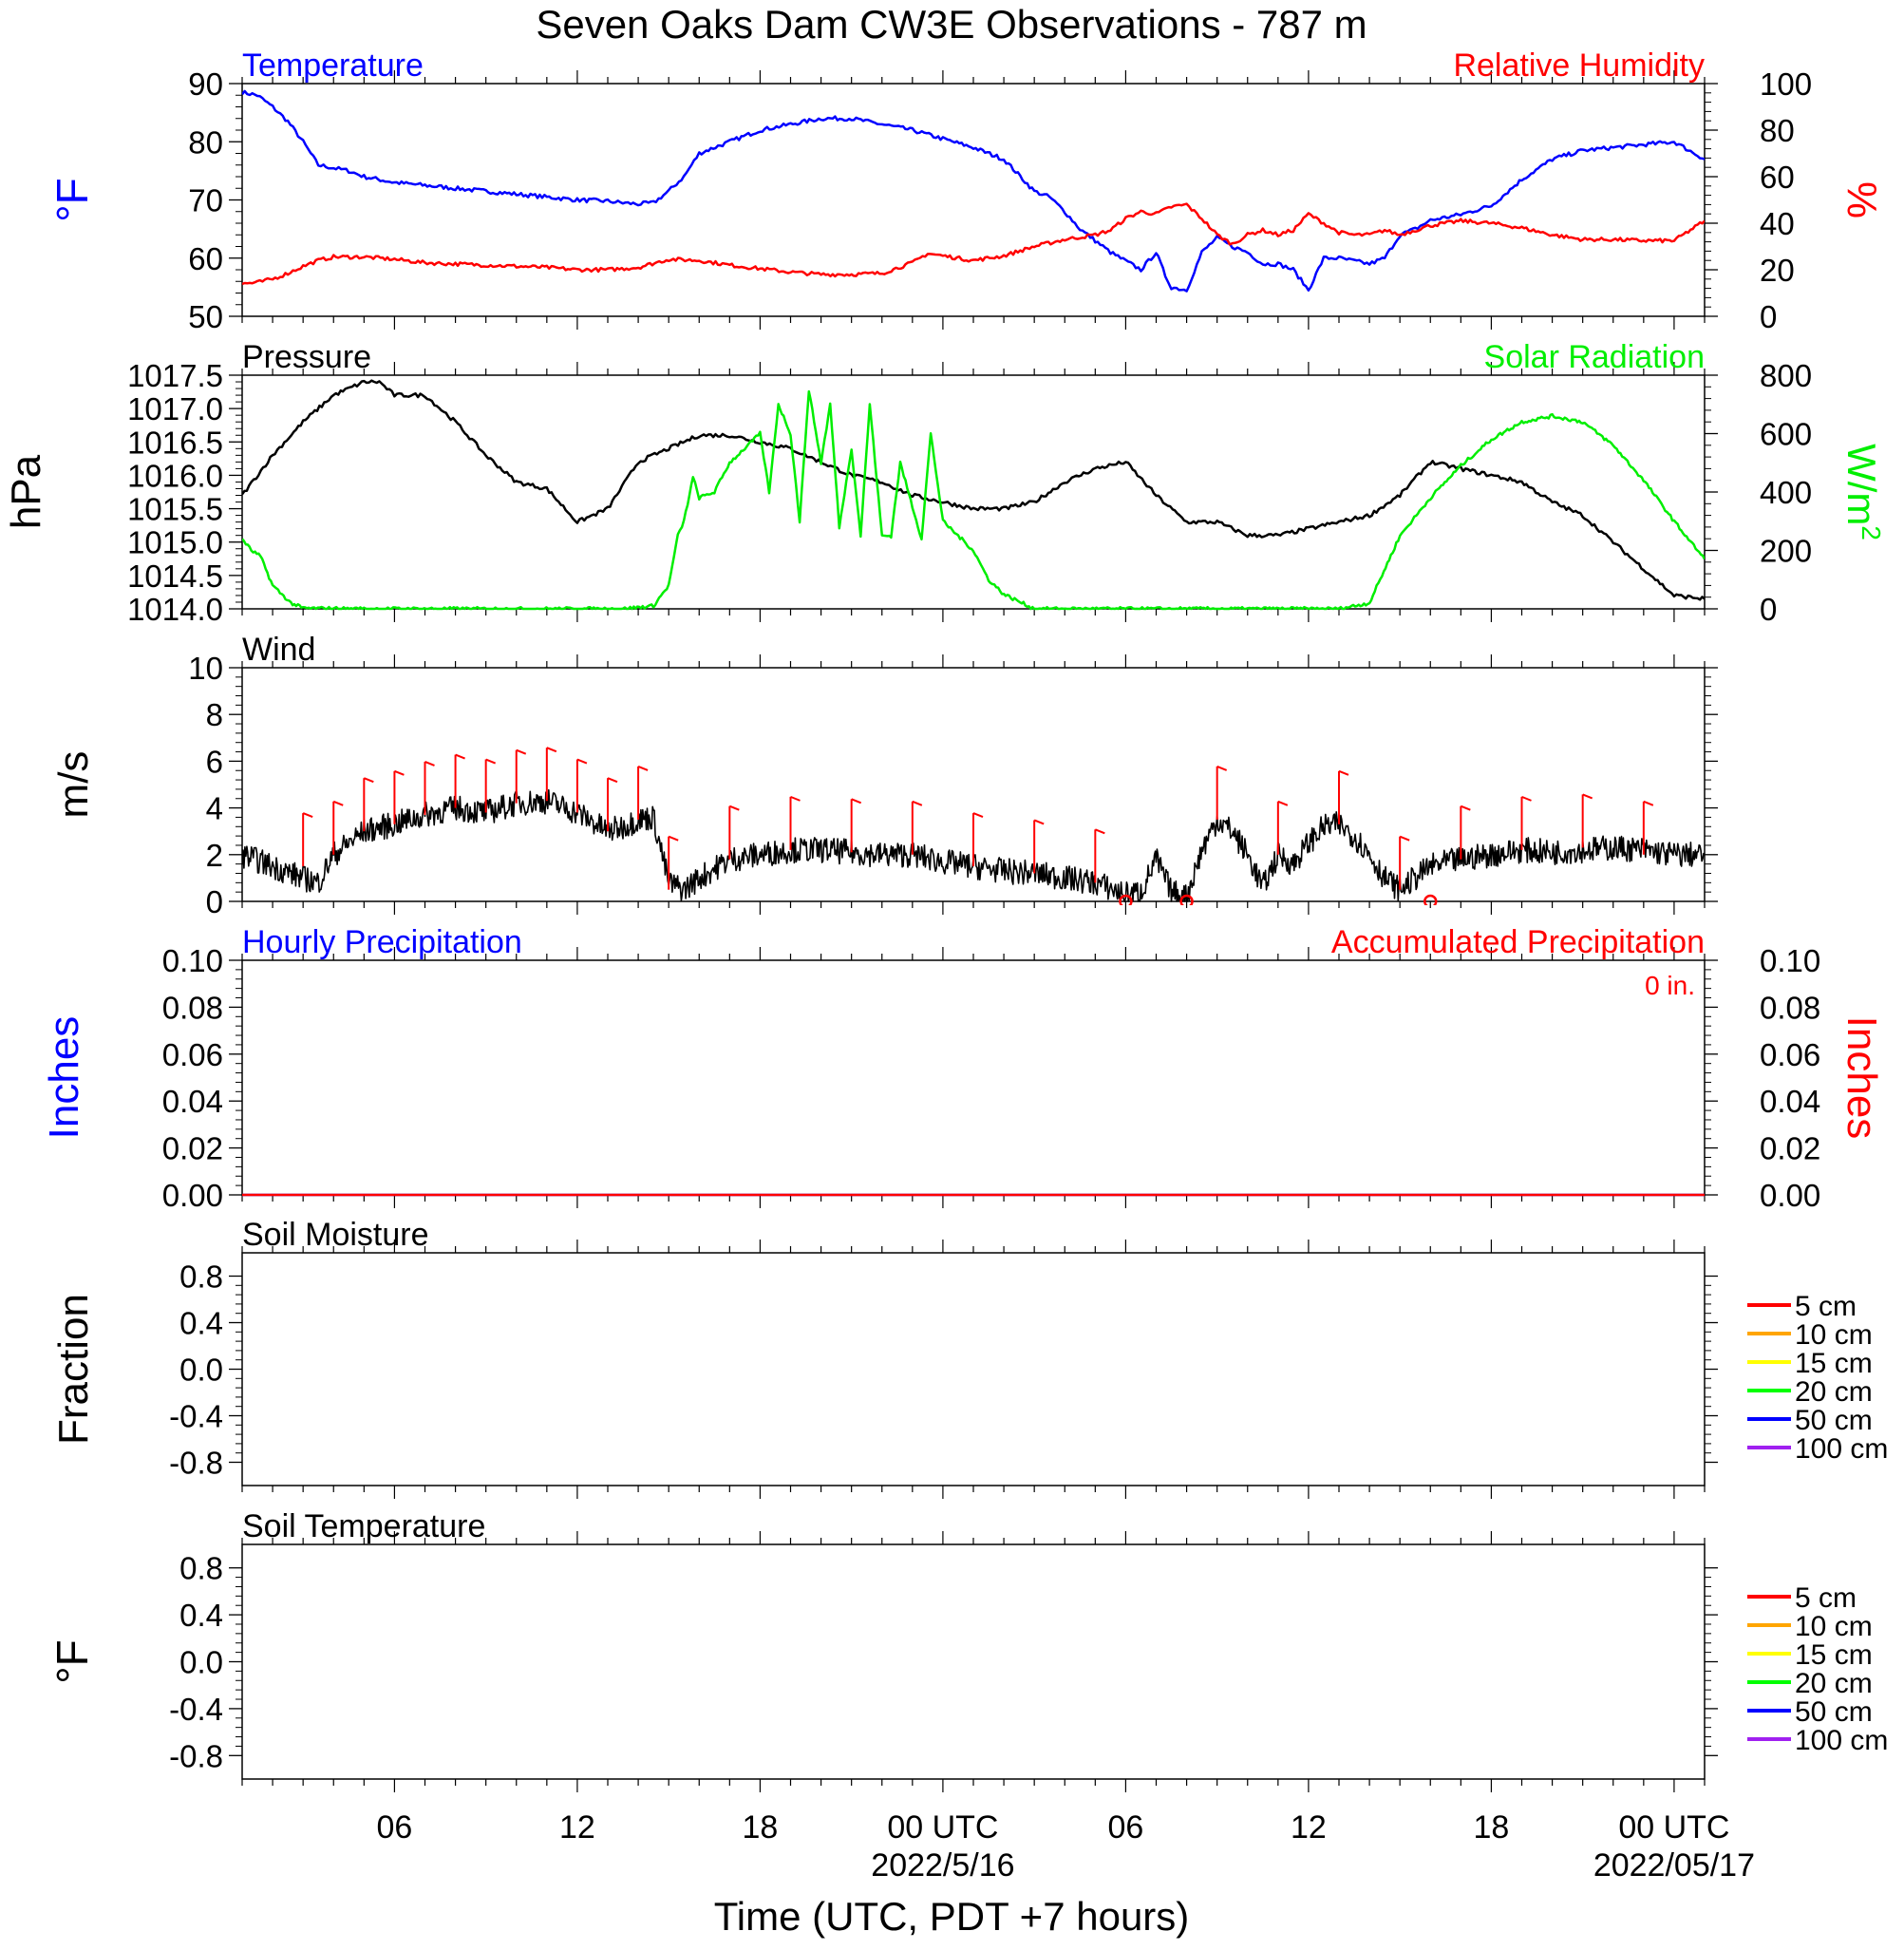 The width and height of the screenshot is (1904, 1950). Describe the element at coordinates (193, 1195) in the screenshot. I see `y-tick-label-left: 0.00` at that location.